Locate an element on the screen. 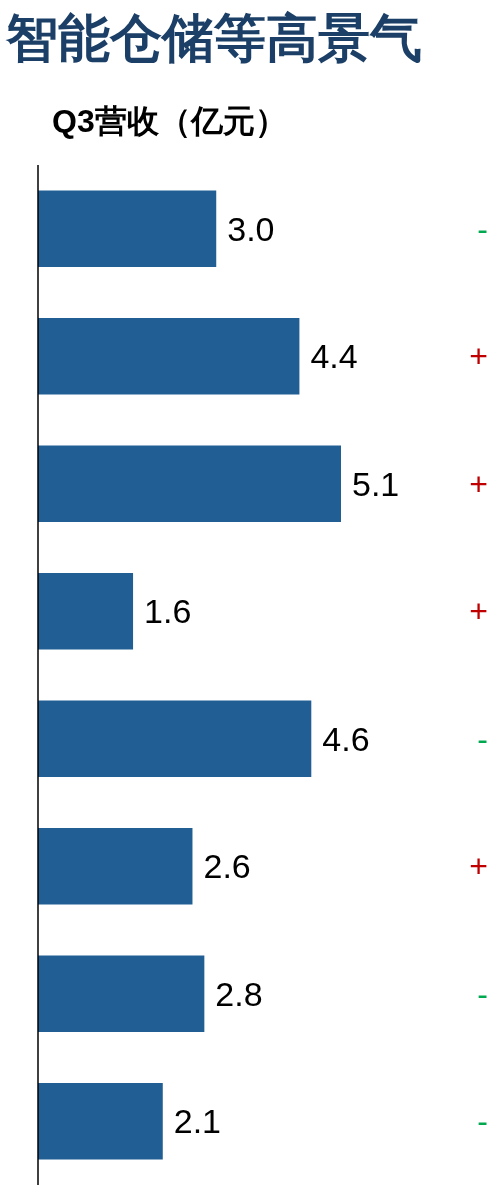 The width and height of the screenshot is (492, 1202). data-label: 4.6 is located at coordinates (346, 738).